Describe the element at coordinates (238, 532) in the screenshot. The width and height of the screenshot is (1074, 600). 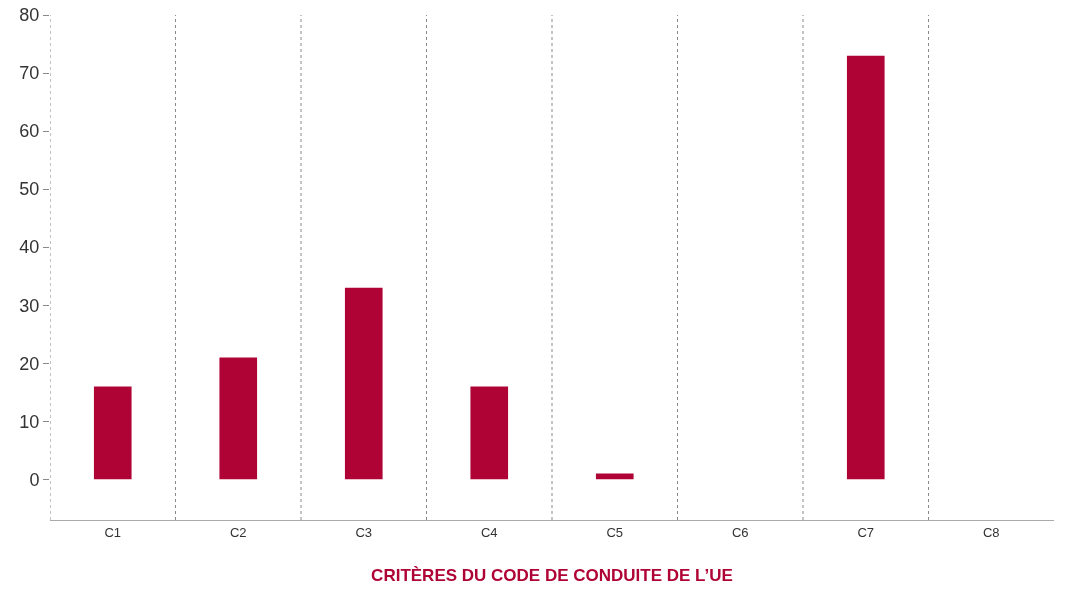
I see `x-tick-label: C2` at that location.